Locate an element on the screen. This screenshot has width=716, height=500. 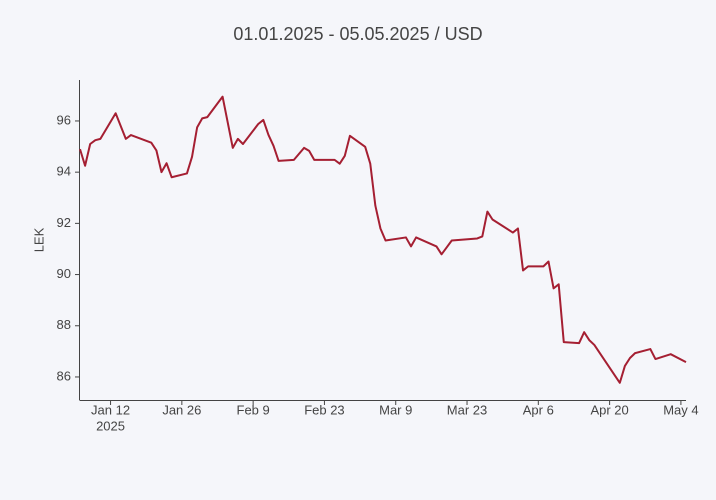
x-year-label: 2025 is located at coordinates (110, 425).